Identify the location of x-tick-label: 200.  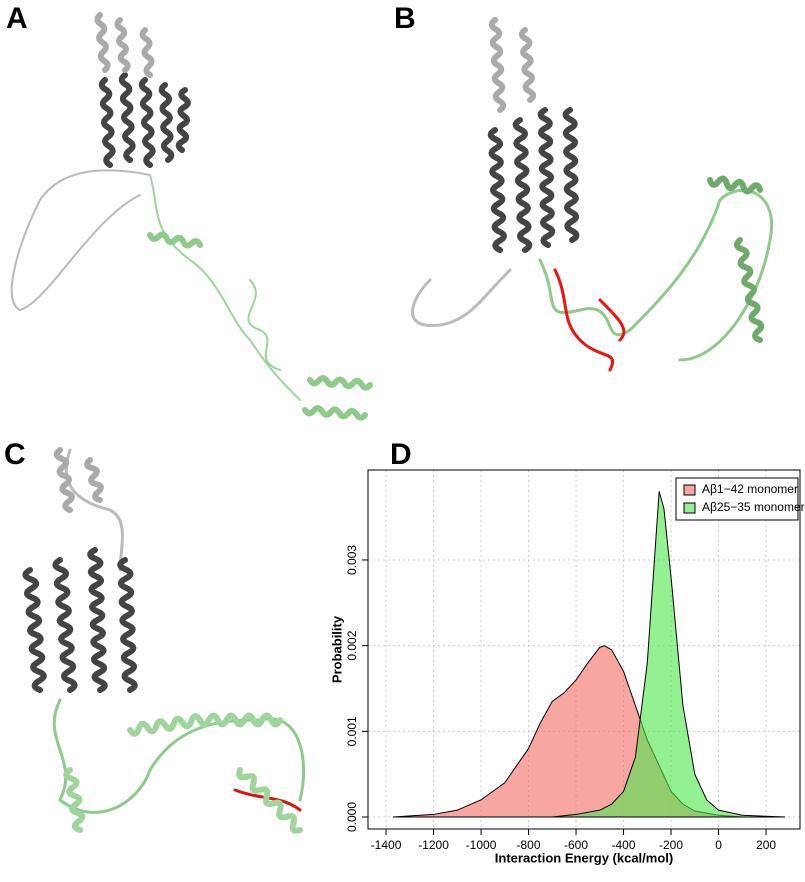
(766, 845).